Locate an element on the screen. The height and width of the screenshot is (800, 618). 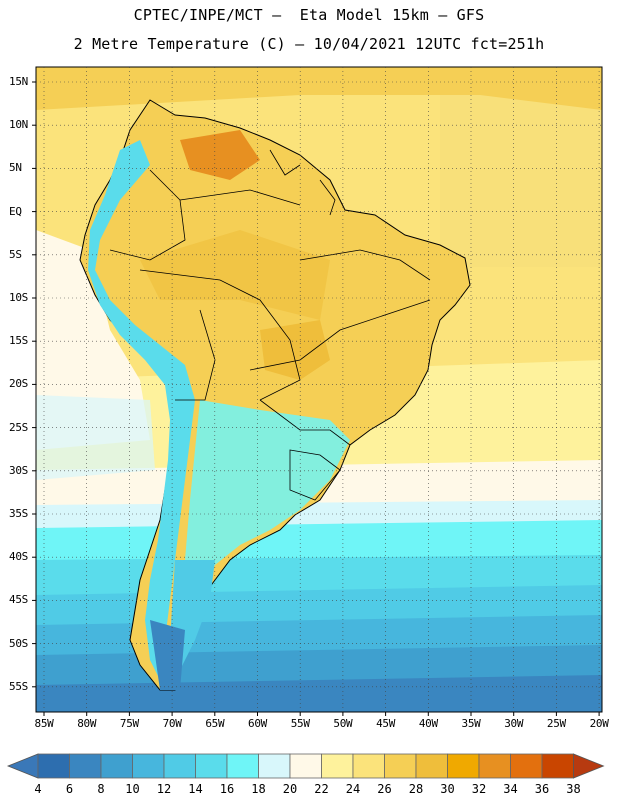
colorbar-label: 34 is located at coordinates (510, 789).